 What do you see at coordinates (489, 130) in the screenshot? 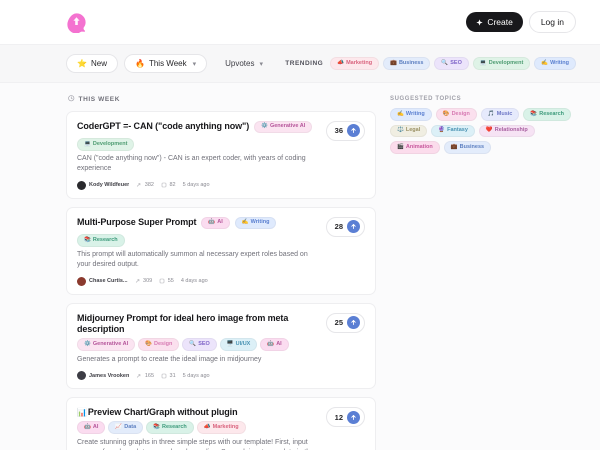
I see `tag-emoji-icon: ❤️` at bounding box center [489, 130].